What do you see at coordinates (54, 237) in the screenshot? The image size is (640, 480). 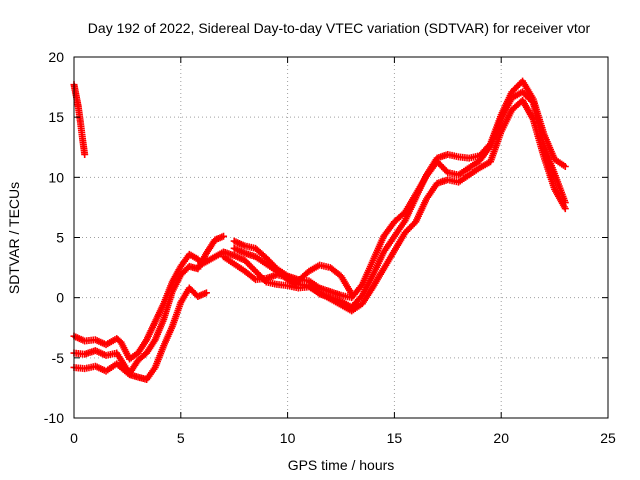 I see `y-tick-labels: -10 -5 0 5 10 15 20` at bounding box center [54, 237].